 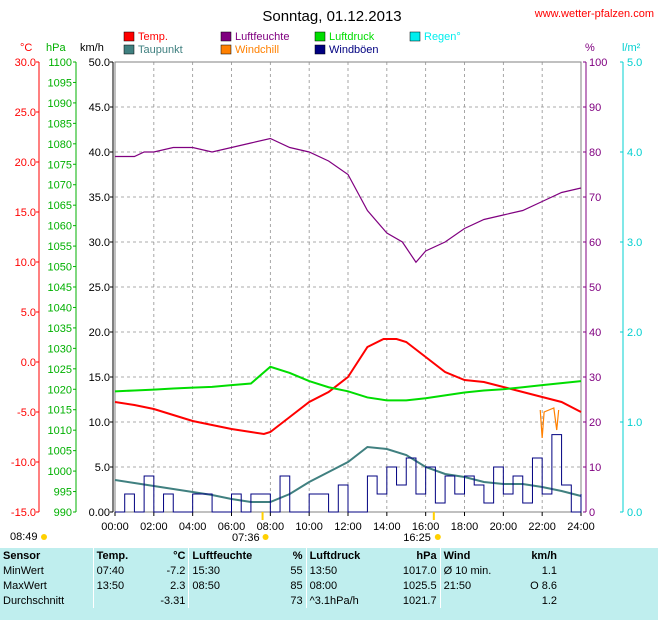 I want to click on pressure-axis-tick-label: 1065, so click(x=60, y=206).